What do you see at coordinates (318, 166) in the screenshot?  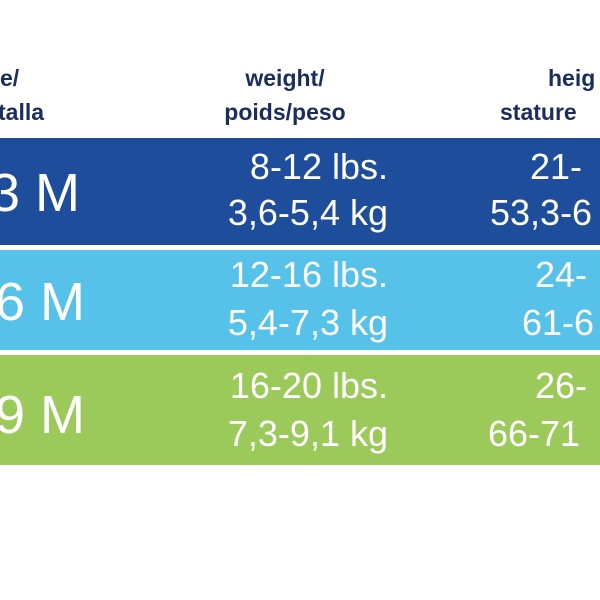 I see `weight-lbs: 8-12 lbs.` at bounding box center [318, 166].